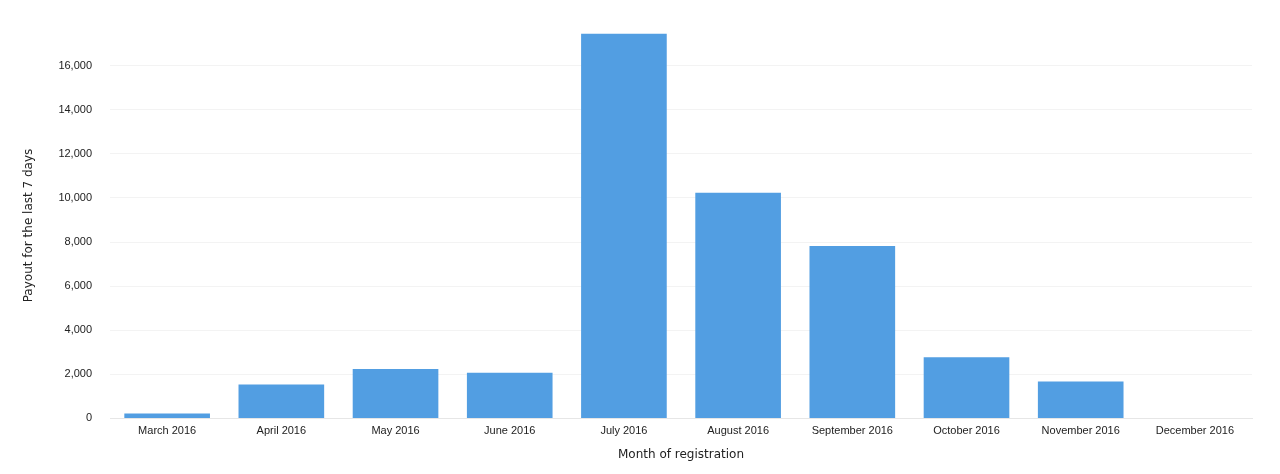  Describe the element at coordinates (78, 241) in the screenshot. I see `y-tick-label: 8,000` at that location.